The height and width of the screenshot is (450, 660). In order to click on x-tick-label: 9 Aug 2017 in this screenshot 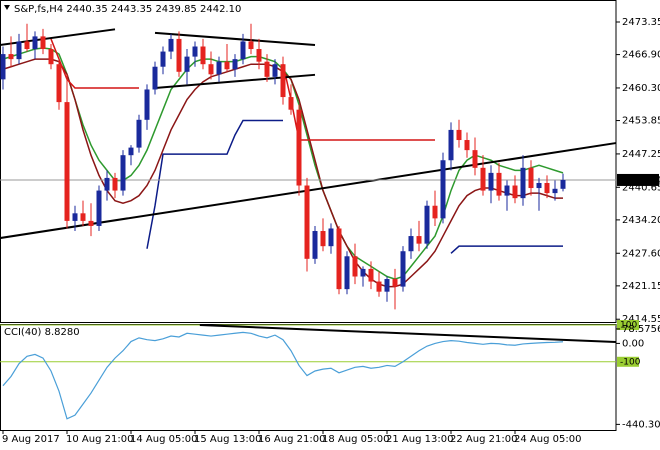, I will do `click(31, 439)`.